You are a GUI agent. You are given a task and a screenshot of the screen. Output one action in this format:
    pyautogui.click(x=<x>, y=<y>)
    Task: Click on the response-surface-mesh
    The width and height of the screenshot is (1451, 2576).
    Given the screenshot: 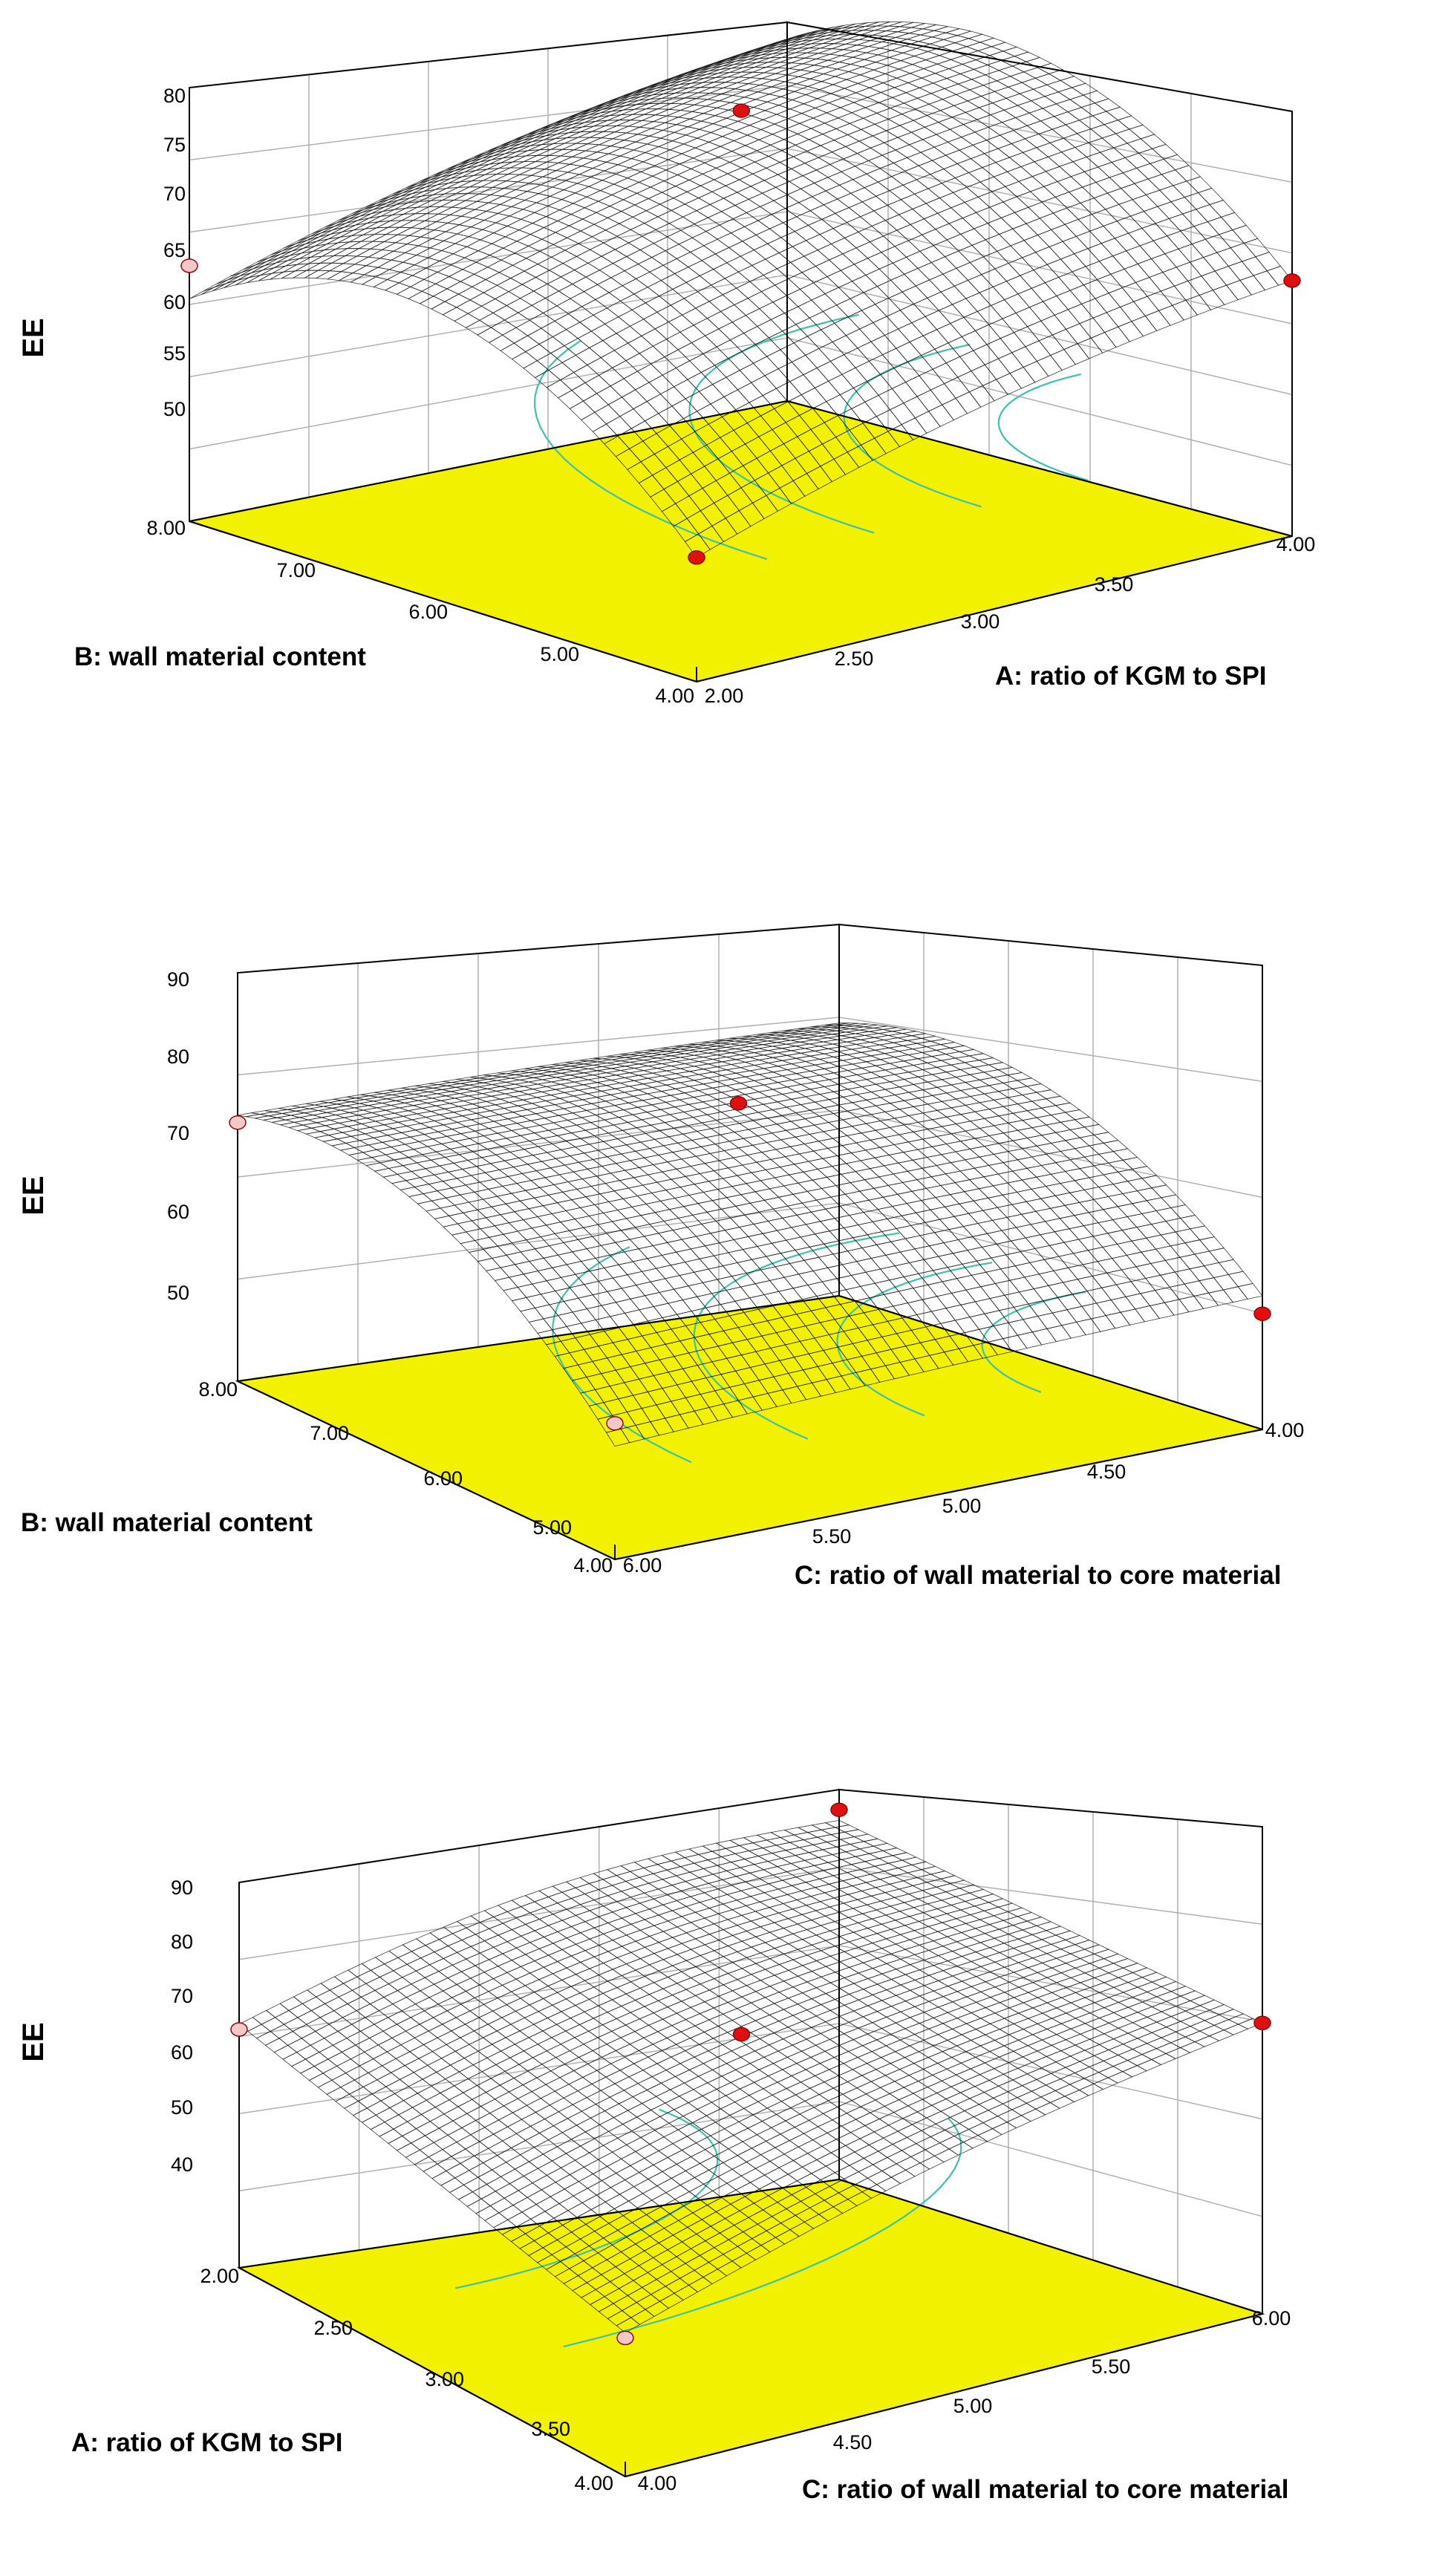 What is the action you would take?
    pyautogui.click(x=750, y=1235)
    